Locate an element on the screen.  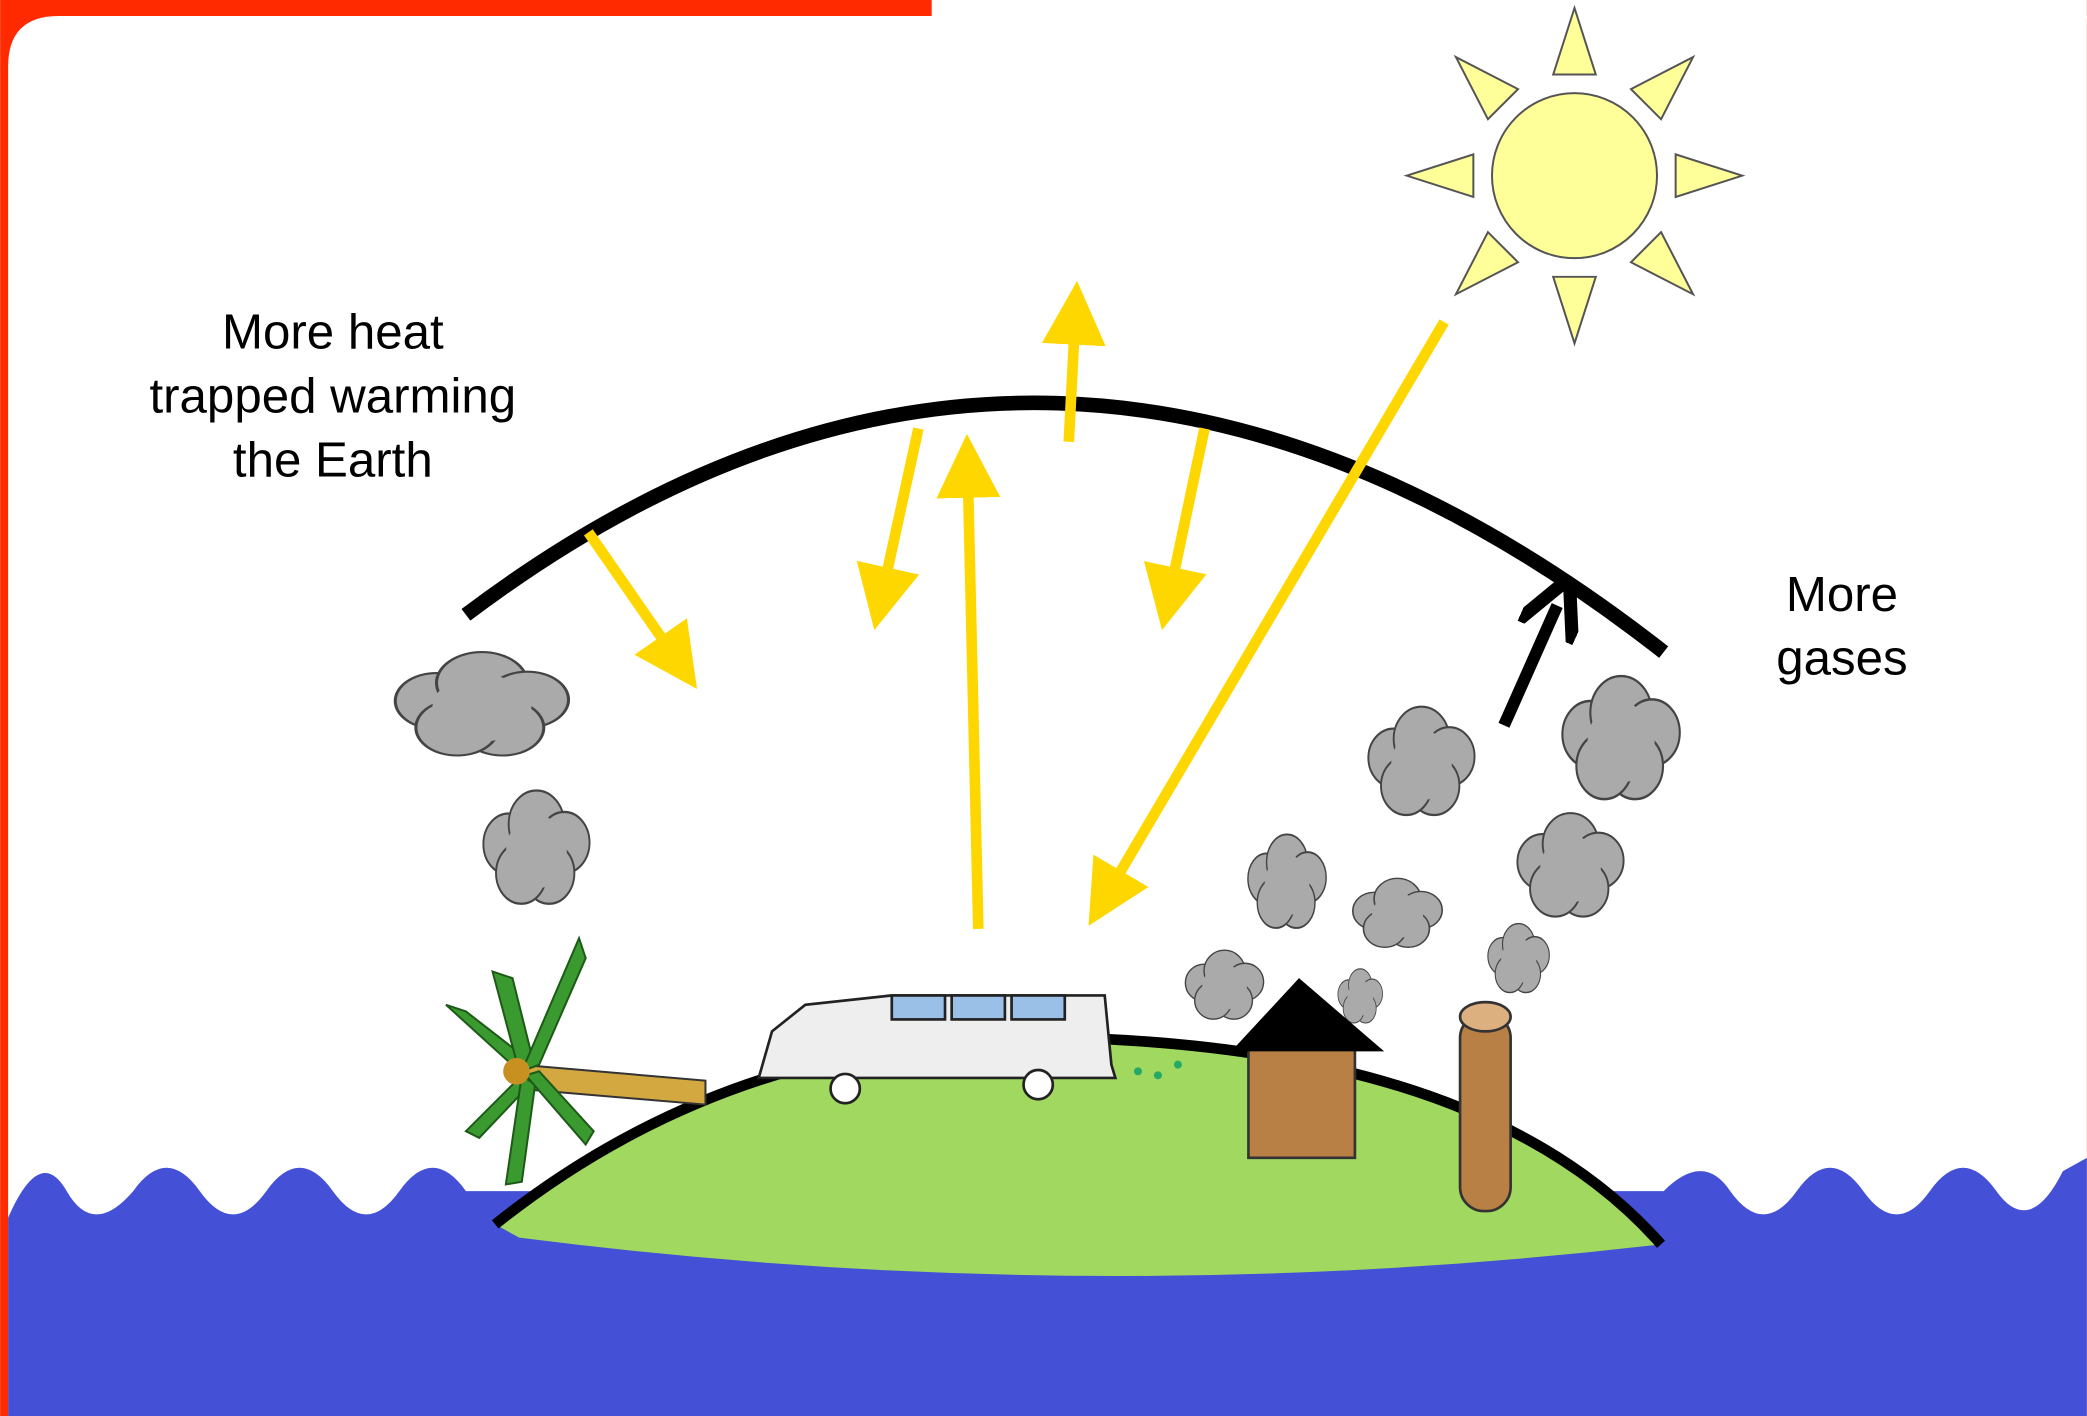
gas-arrow is located at coordinates (1527, 667).